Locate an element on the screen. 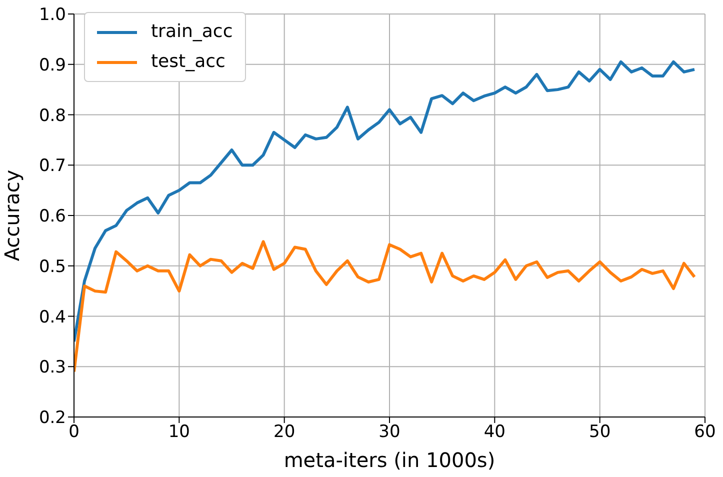 Image resolution: width=723 pixels, height=477 pixels. y-tick-label: 0.2 is located at coordinates (52, 418).